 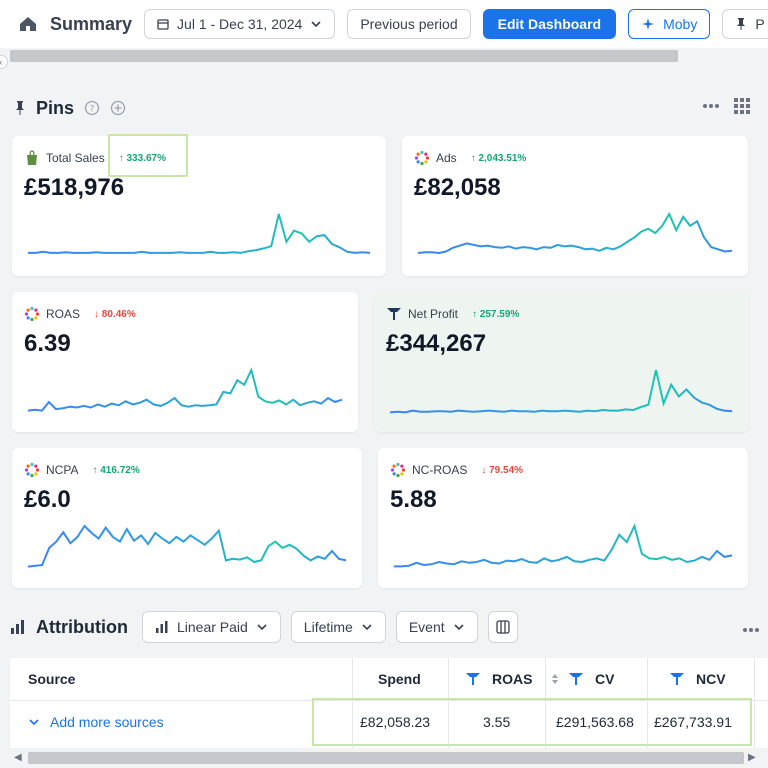 I want to click on date-type-label: Event, so click(x=426, y=627).